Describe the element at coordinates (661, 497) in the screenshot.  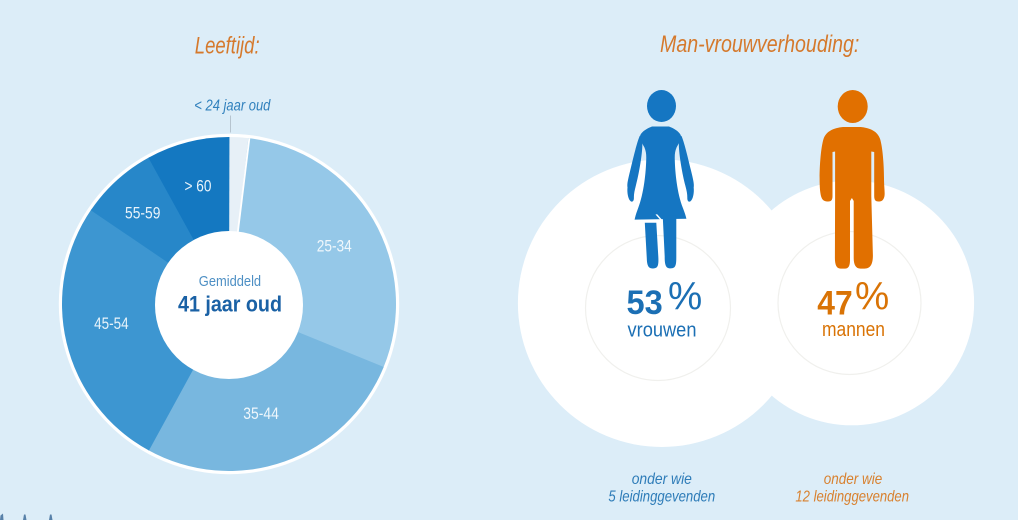
I see `svg-text: 5 leidinggevenden` at that location.